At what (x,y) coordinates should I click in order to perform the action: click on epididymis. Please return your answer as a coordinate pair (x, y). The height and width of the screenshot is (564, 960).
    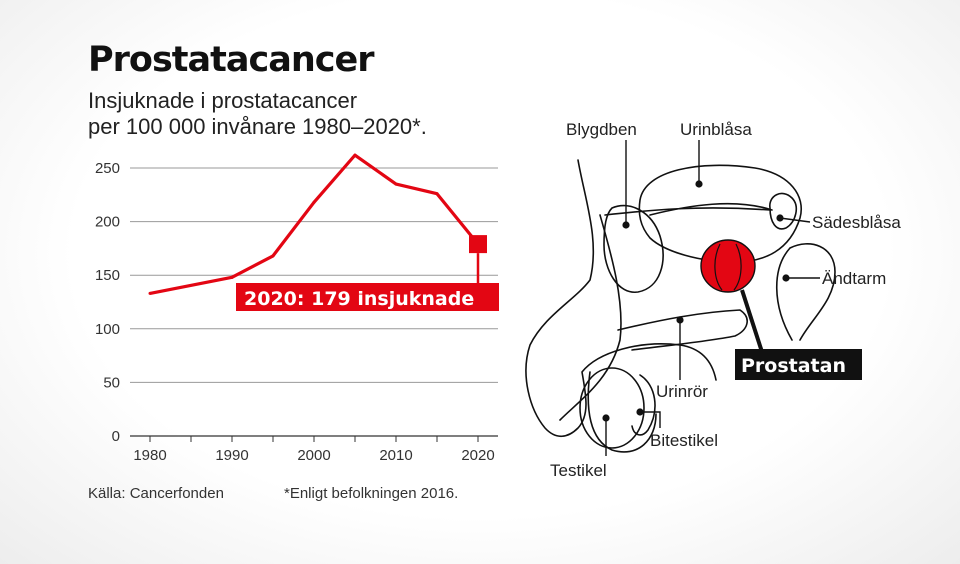
    Looking at the image, I should click on (643, 405).